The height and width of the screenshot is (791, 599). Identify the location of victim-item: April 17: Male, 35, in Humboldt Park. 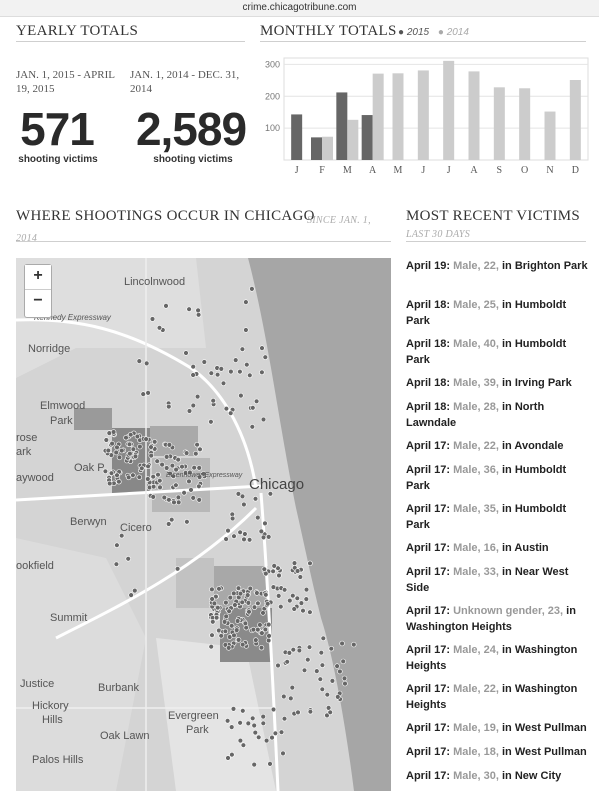
(499, 517).